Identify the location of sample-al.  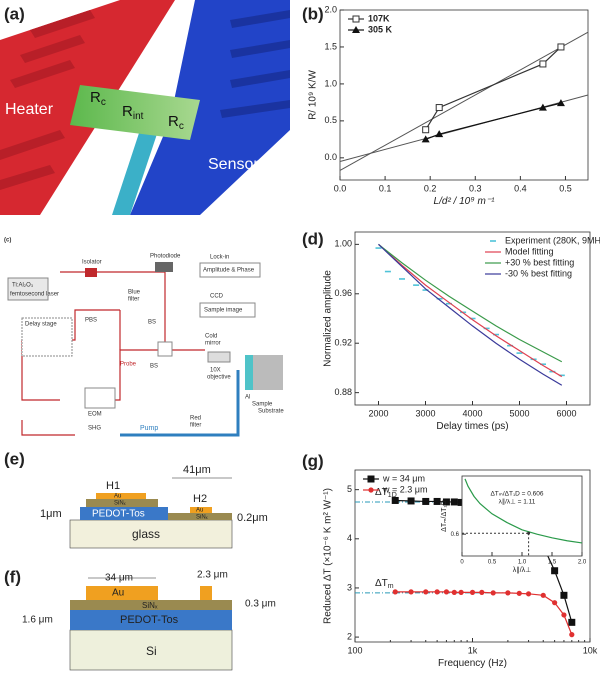
(249, 372).